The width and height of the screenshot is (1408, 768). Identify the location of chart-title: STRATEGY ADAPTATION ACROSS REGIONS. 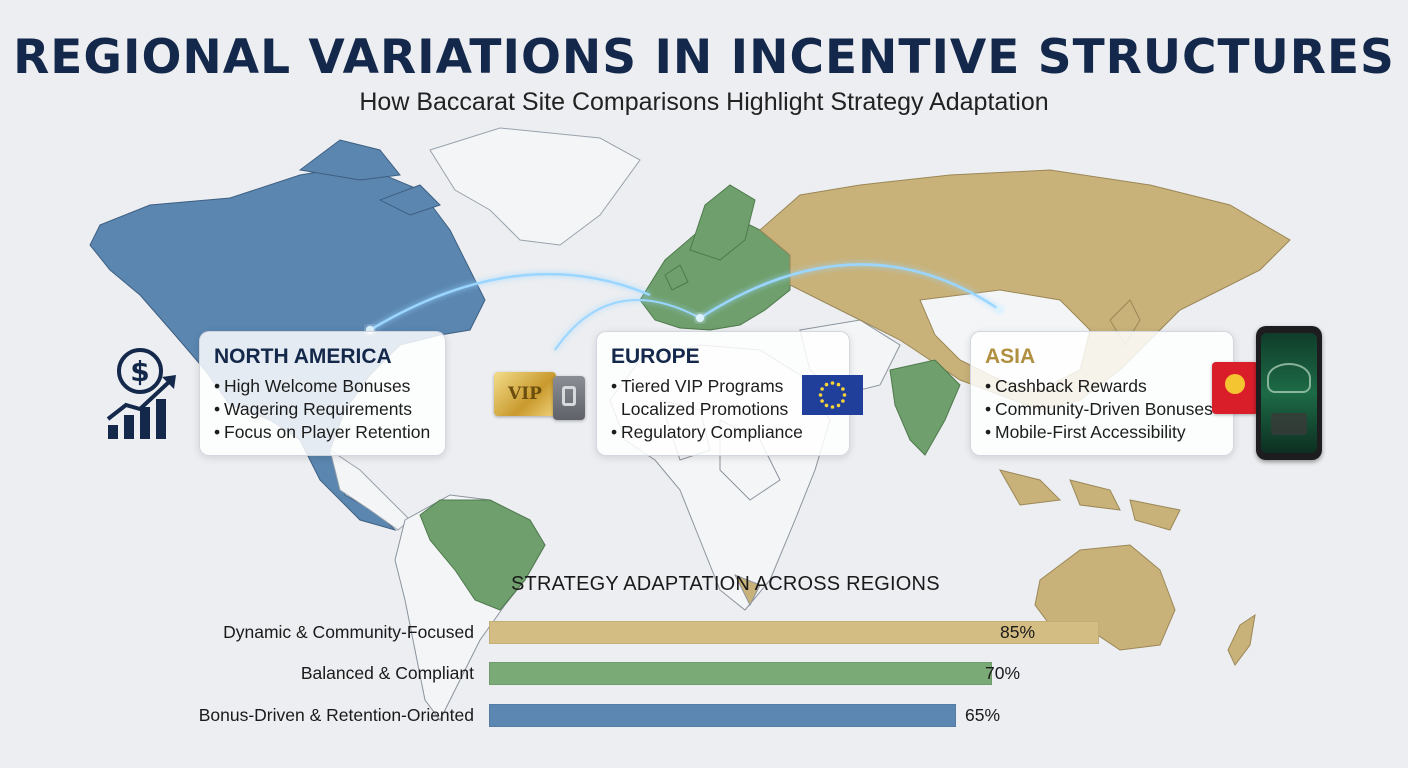
(725, 584).